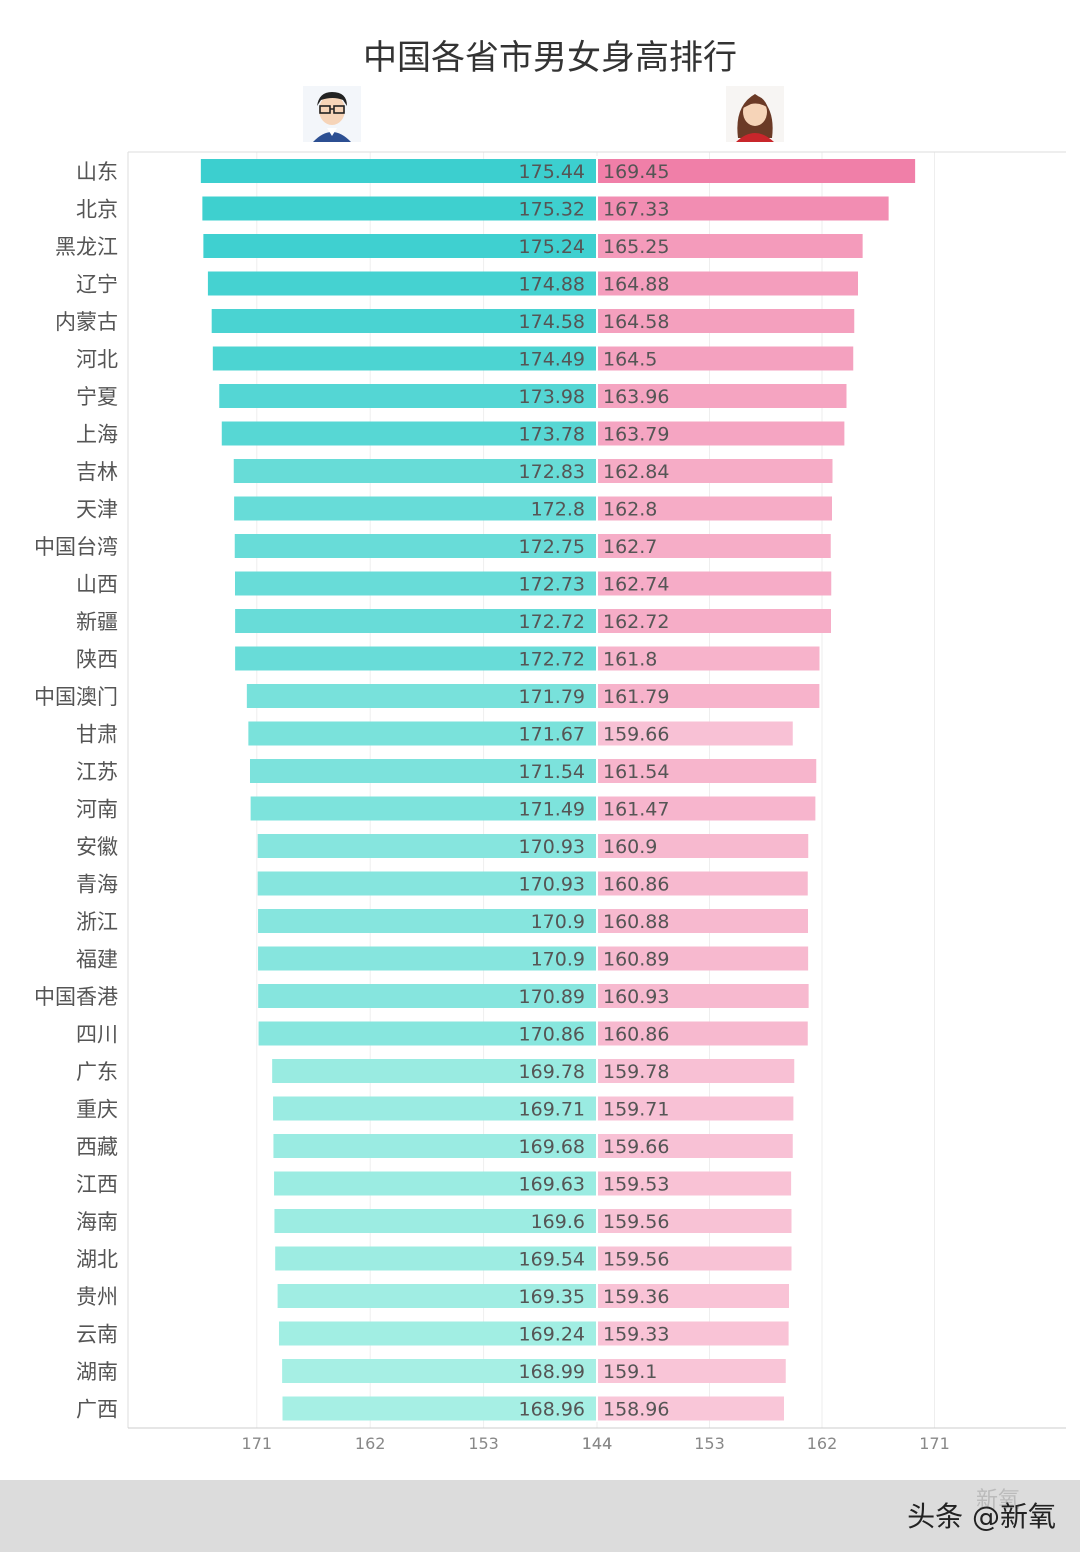 This screenshot has width=1080, height=1552. I want to click on male-value-label: 169.63, so click(552, 1185).